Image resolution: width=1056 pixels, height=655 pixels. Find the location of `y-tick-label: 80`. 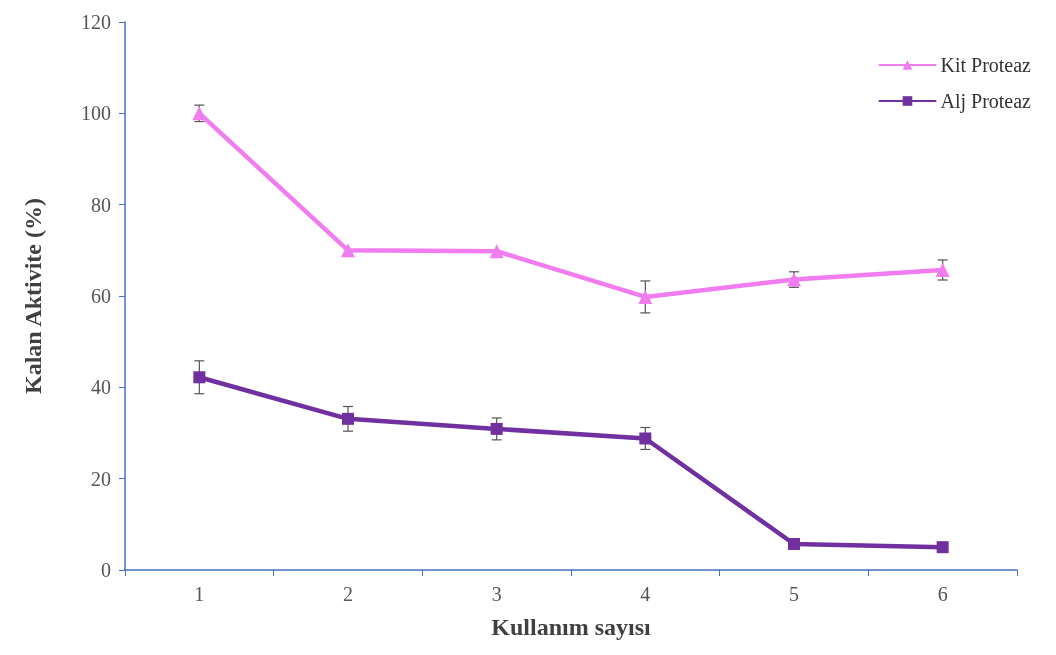

y-tick-label: 80 is located at coordinates (101, 204).